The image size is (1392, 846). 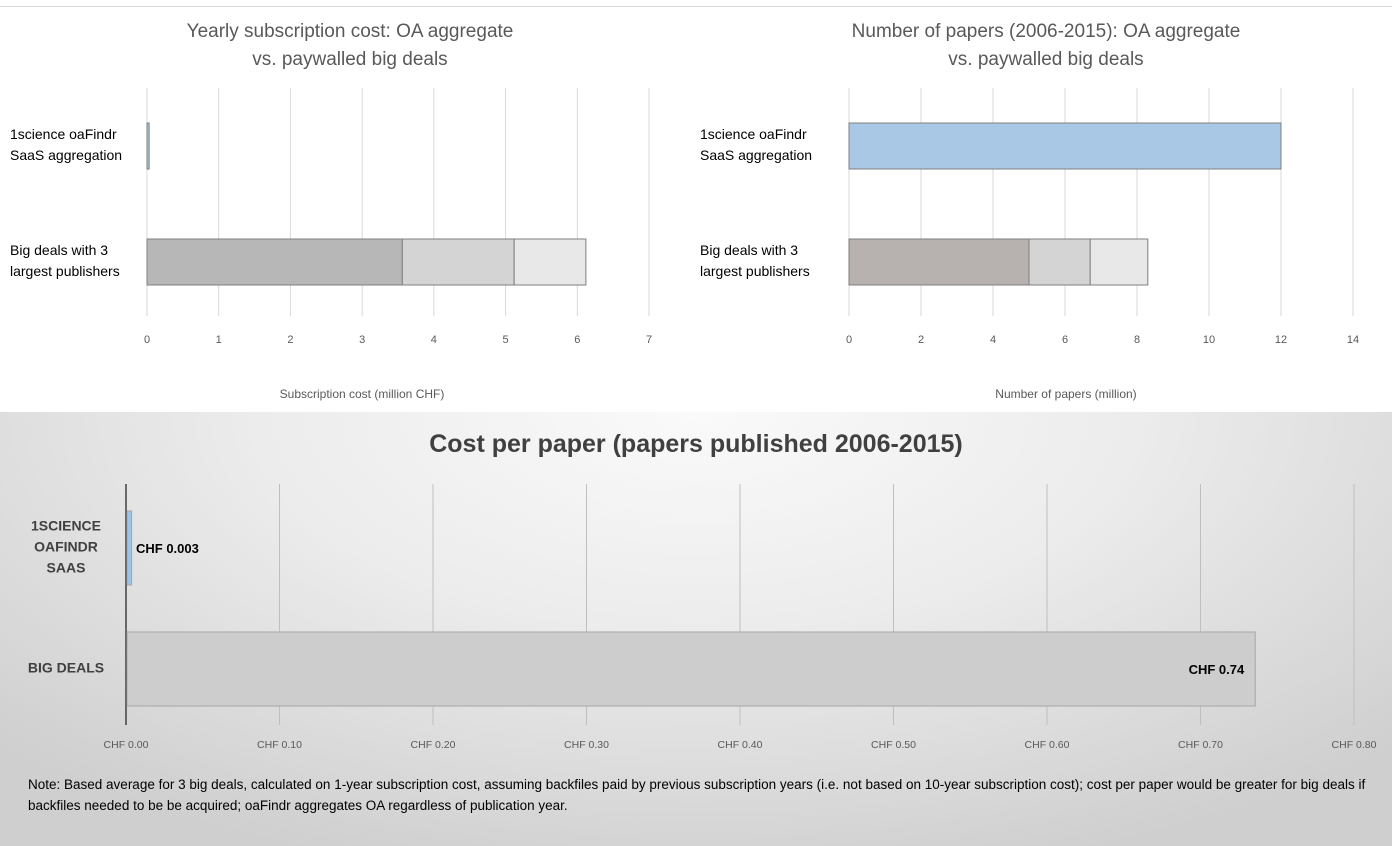 What do you see at coordinates (1354, 745) in the screenshot?
I see `x-tick-label: CHF 0.80` at bounding box center [1354, 745].